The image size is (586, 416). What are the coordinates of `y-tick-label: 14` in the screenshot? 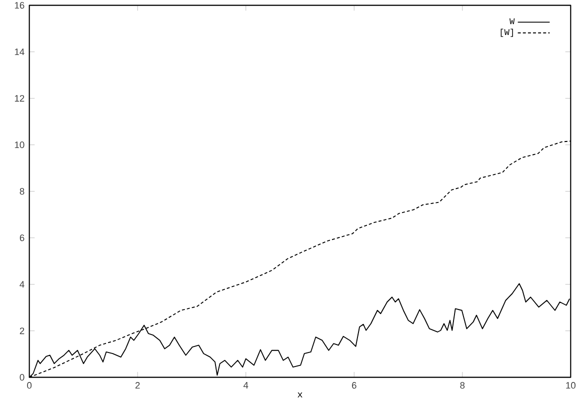 It's located at (19, 52).